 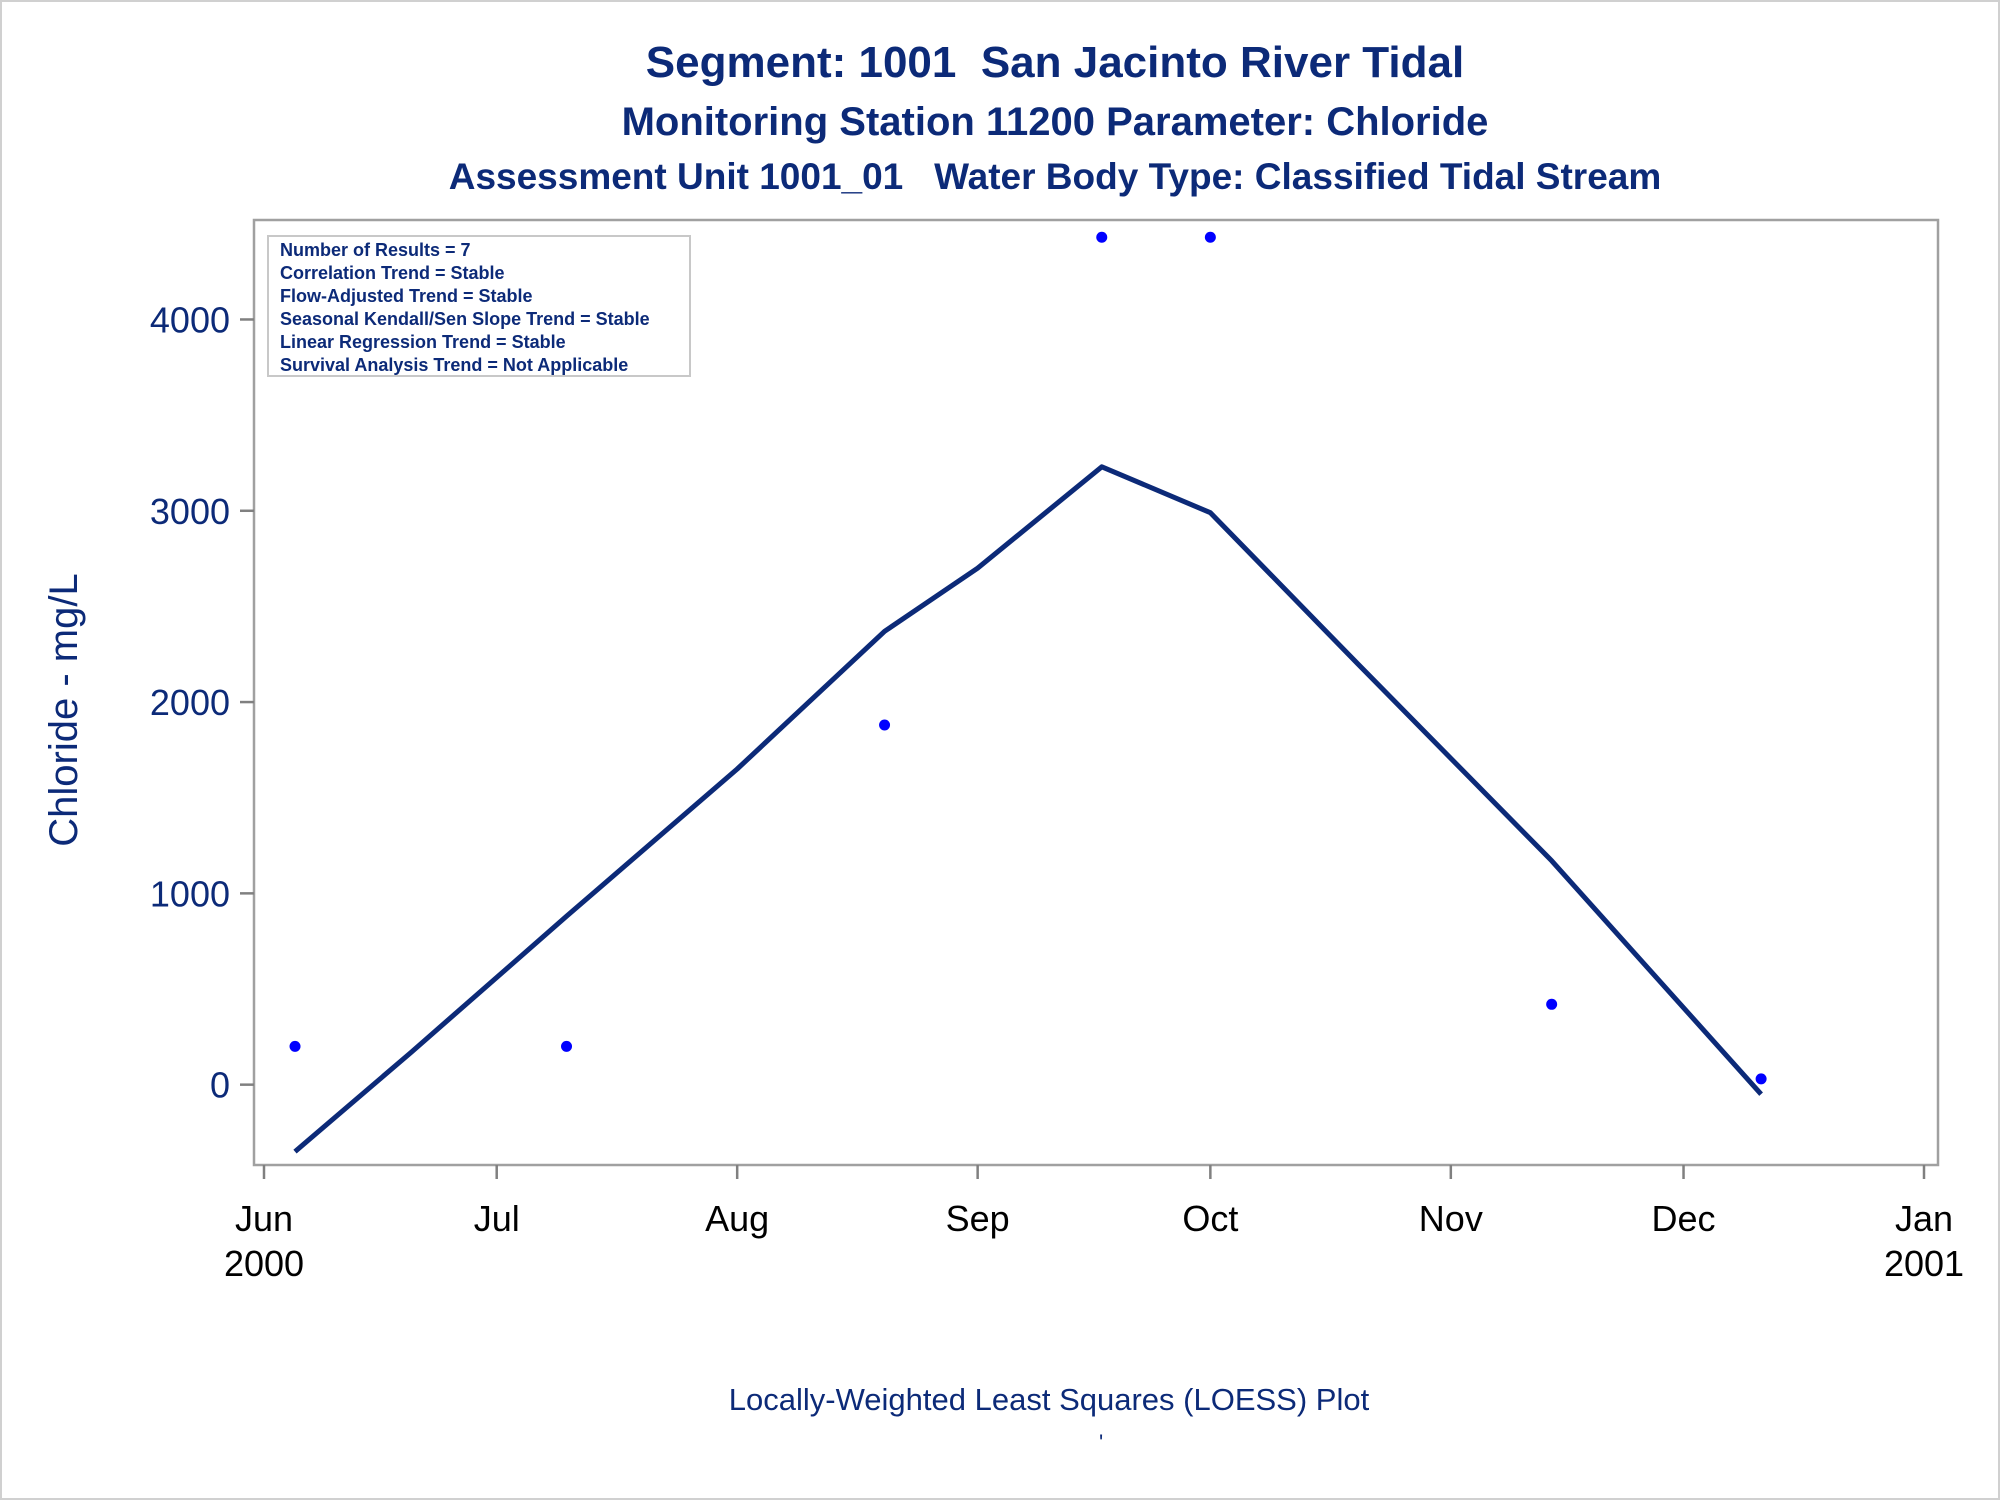 I want to click on y-tick-label-0: 0, so click(x=220, y=1085).